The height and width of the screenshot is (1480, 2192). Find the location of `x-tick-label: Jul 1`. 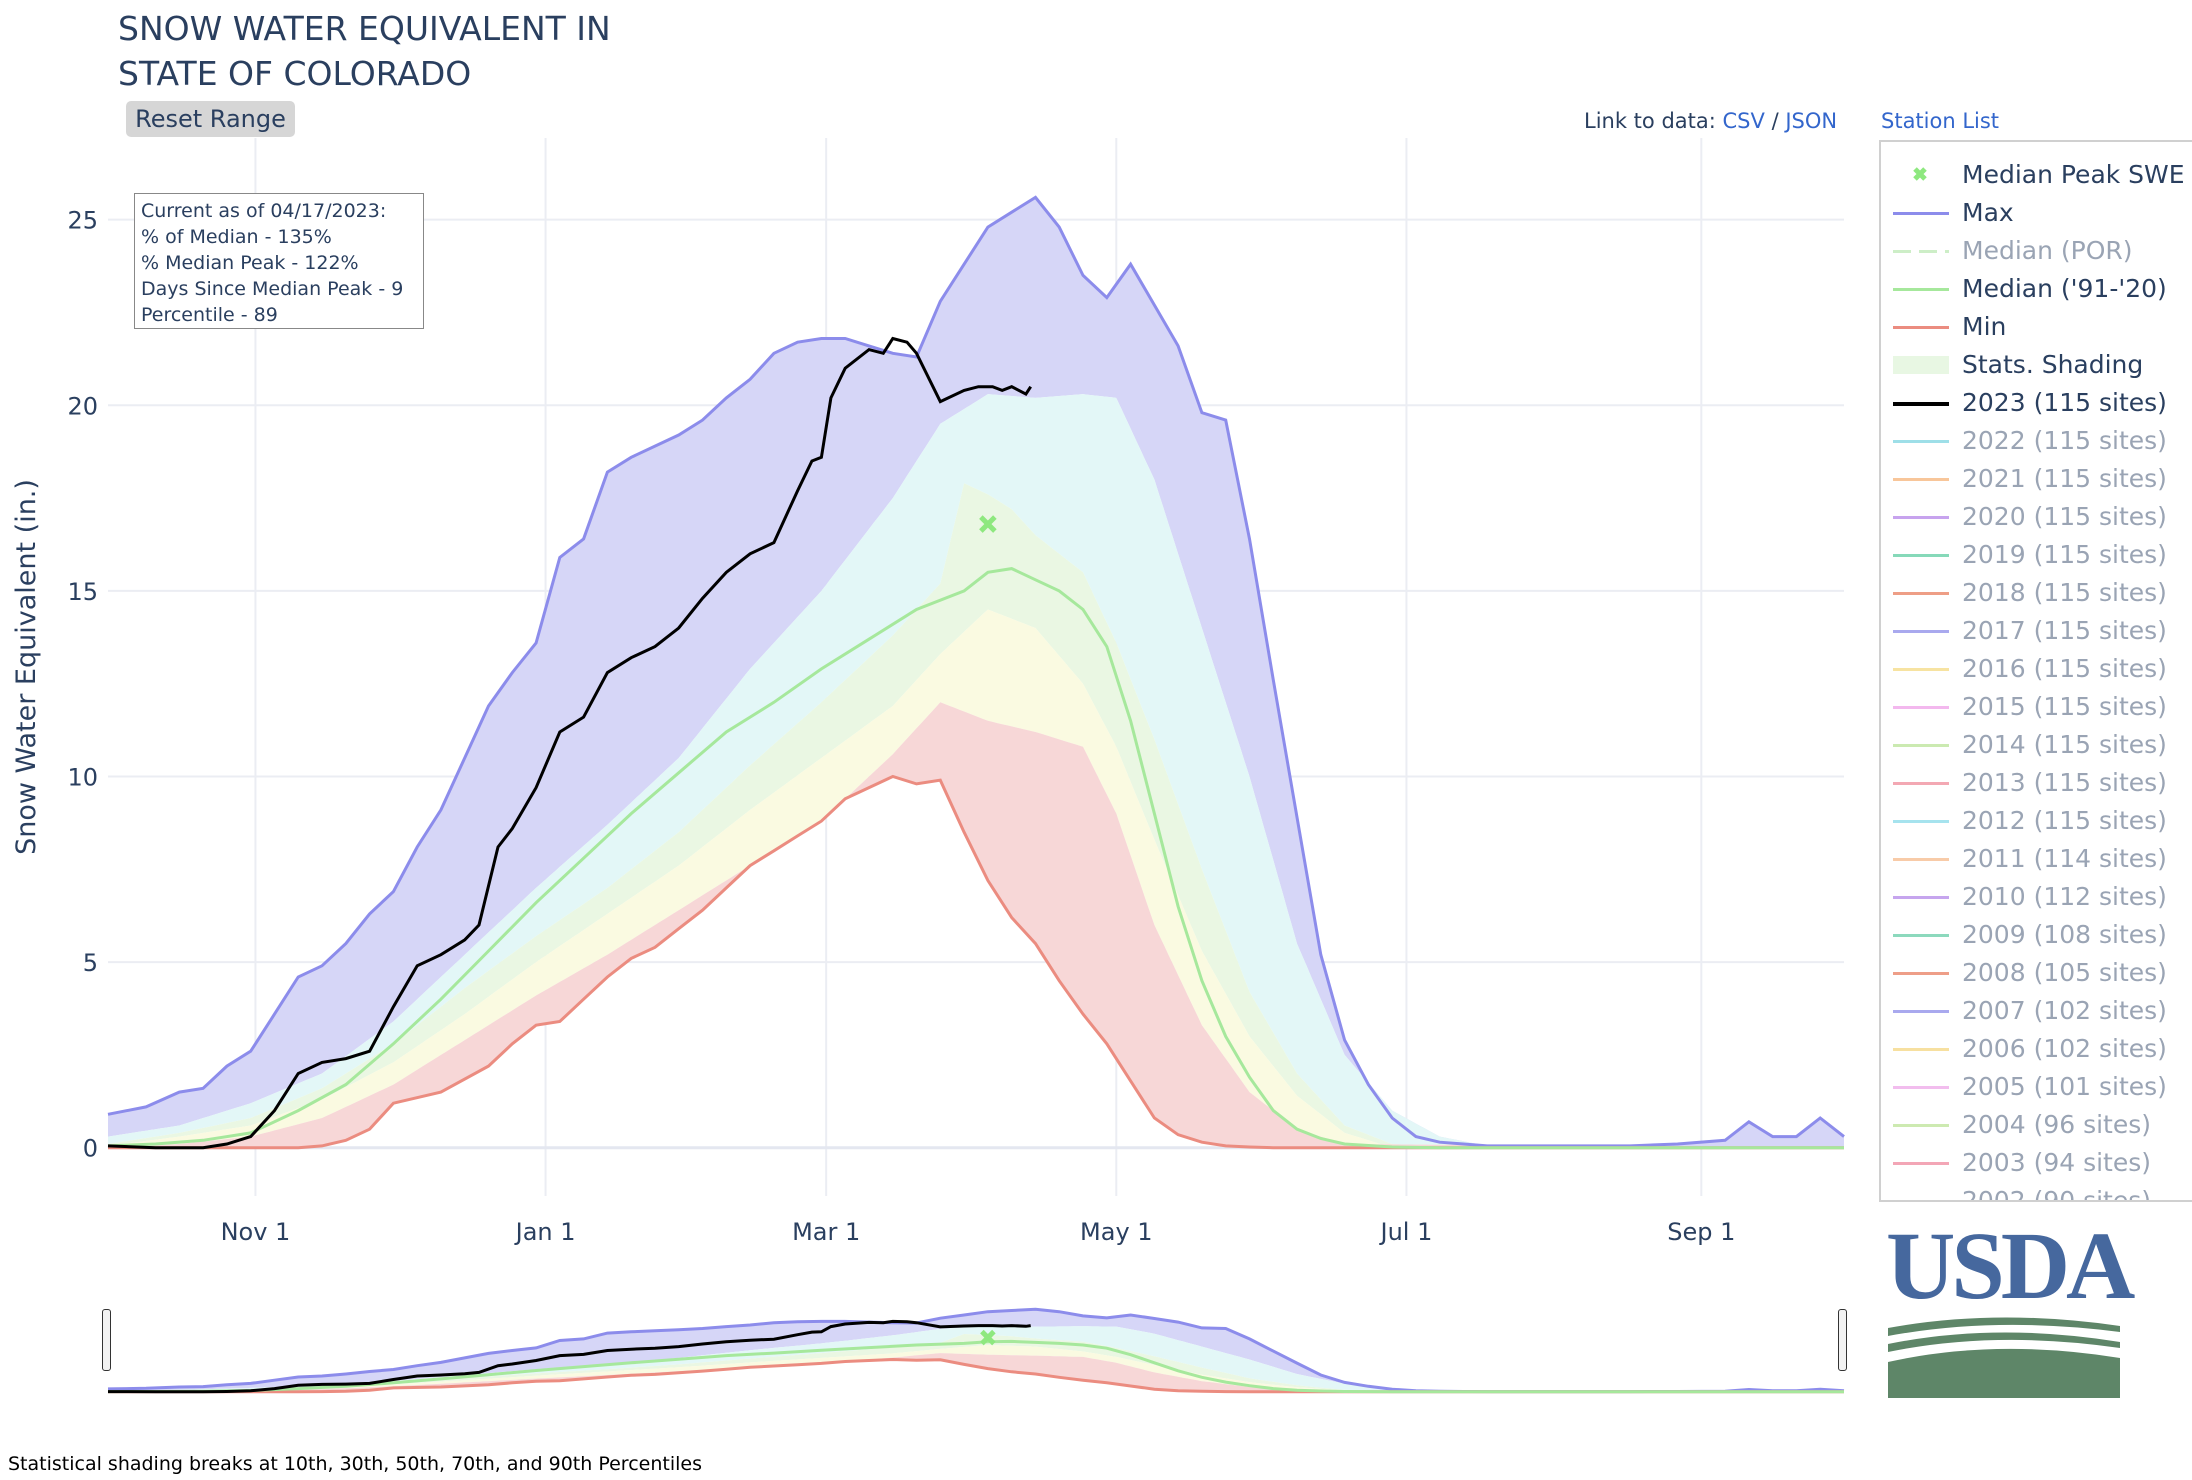

x-tick-label: Jul 1 is located at coordinates (1406, 1232).